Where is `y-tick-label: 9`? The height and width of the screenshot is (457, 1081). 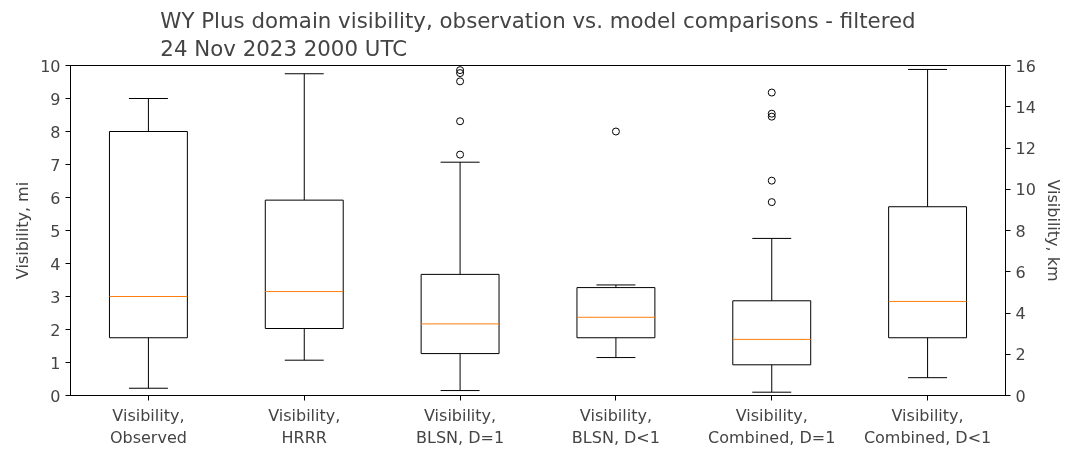 y-tick-label: 9 is located at coordinates (55, 99).